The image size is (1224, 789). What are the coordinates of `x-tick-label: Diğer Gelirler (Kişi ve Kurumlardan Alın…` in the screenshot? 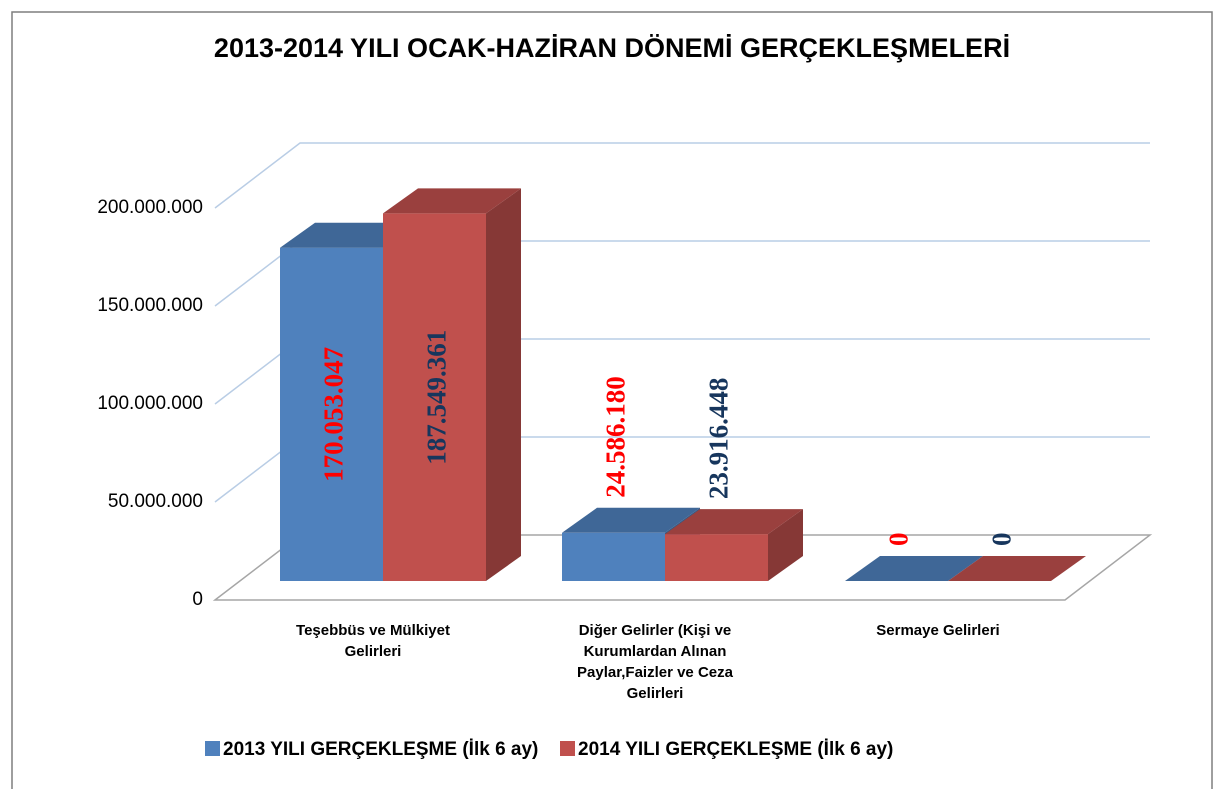 It's located at (655, 662).